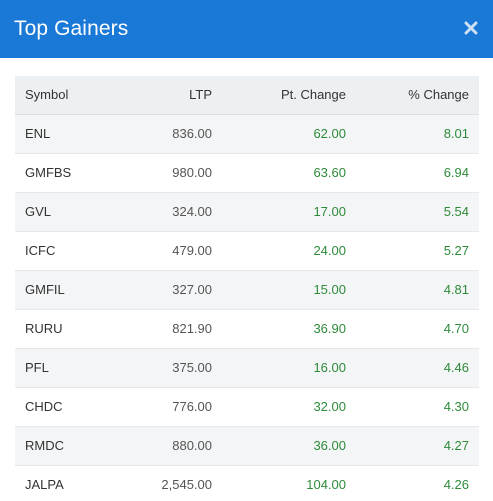 The image size is (493, 501). Describe the element at coordinates (247, 367) in the screenshot. I see `table-row: PFL 375.00 16.00 4.46` at that location.